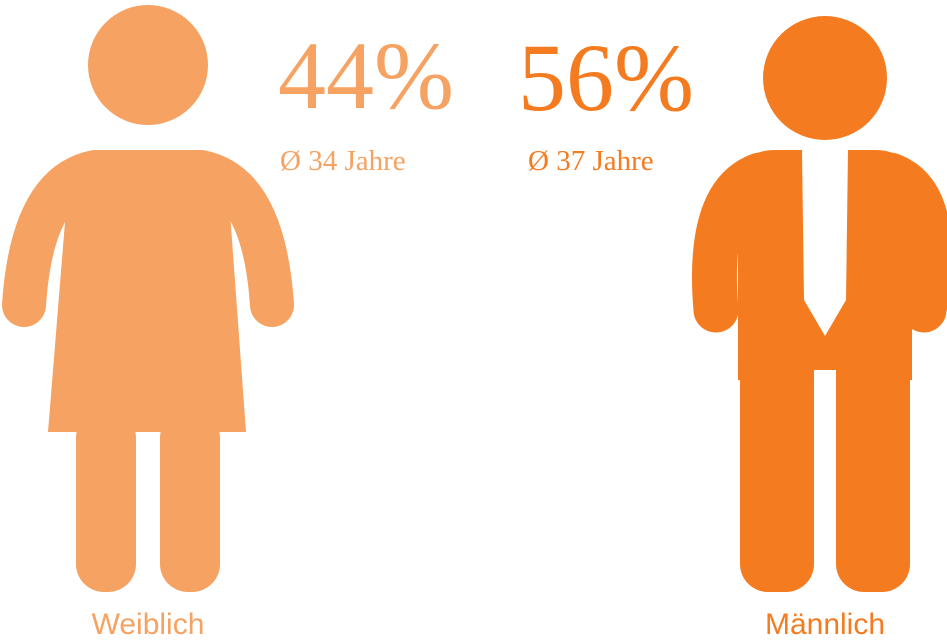 This screenshot has width=947, height=643. Describe the element at coordinates (343, 161) in the screenshot. I see `female-age: Ø 34 Jahre` at that location.